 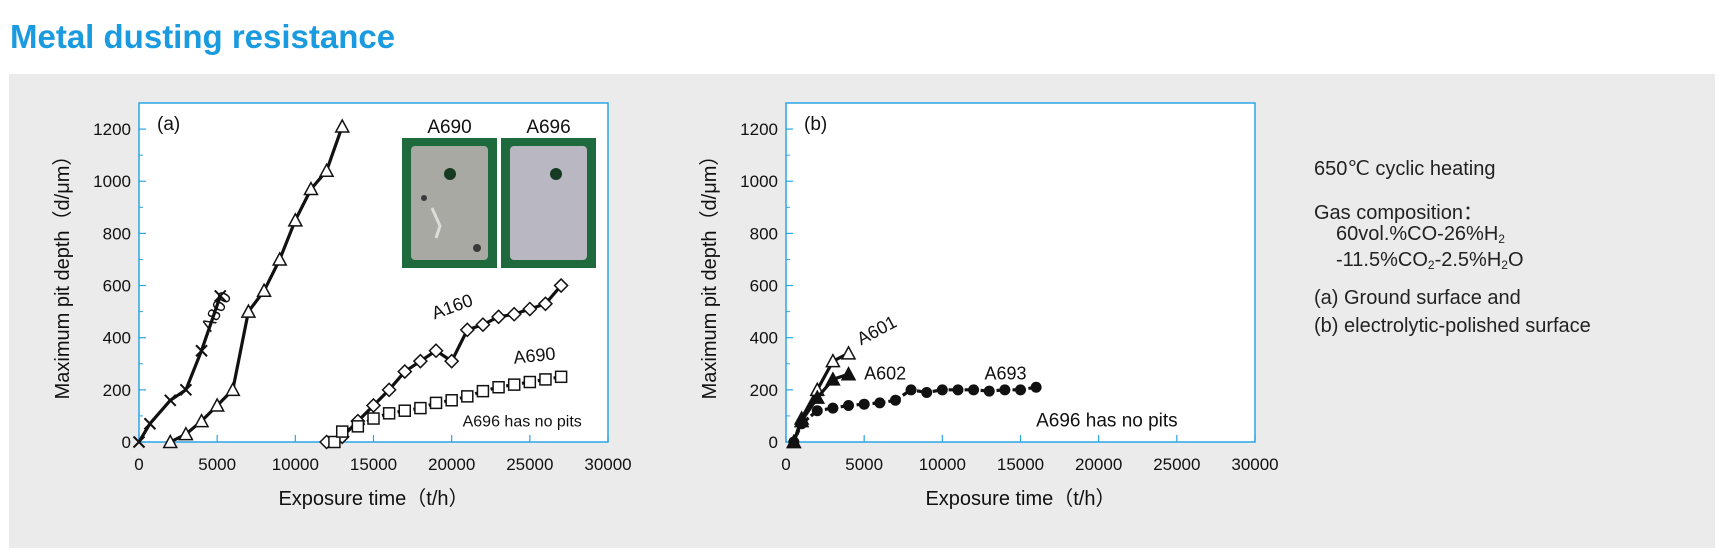 What do you see at coordinates (815, 124) in the screenshot?
I see `panel-label: (b)` at bounding box center [815, 124].